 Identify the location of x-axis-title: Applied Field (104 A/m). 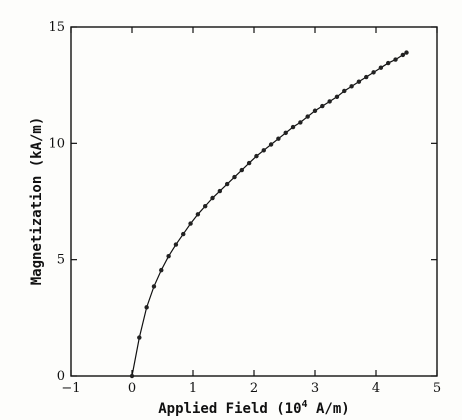
(253, 408).